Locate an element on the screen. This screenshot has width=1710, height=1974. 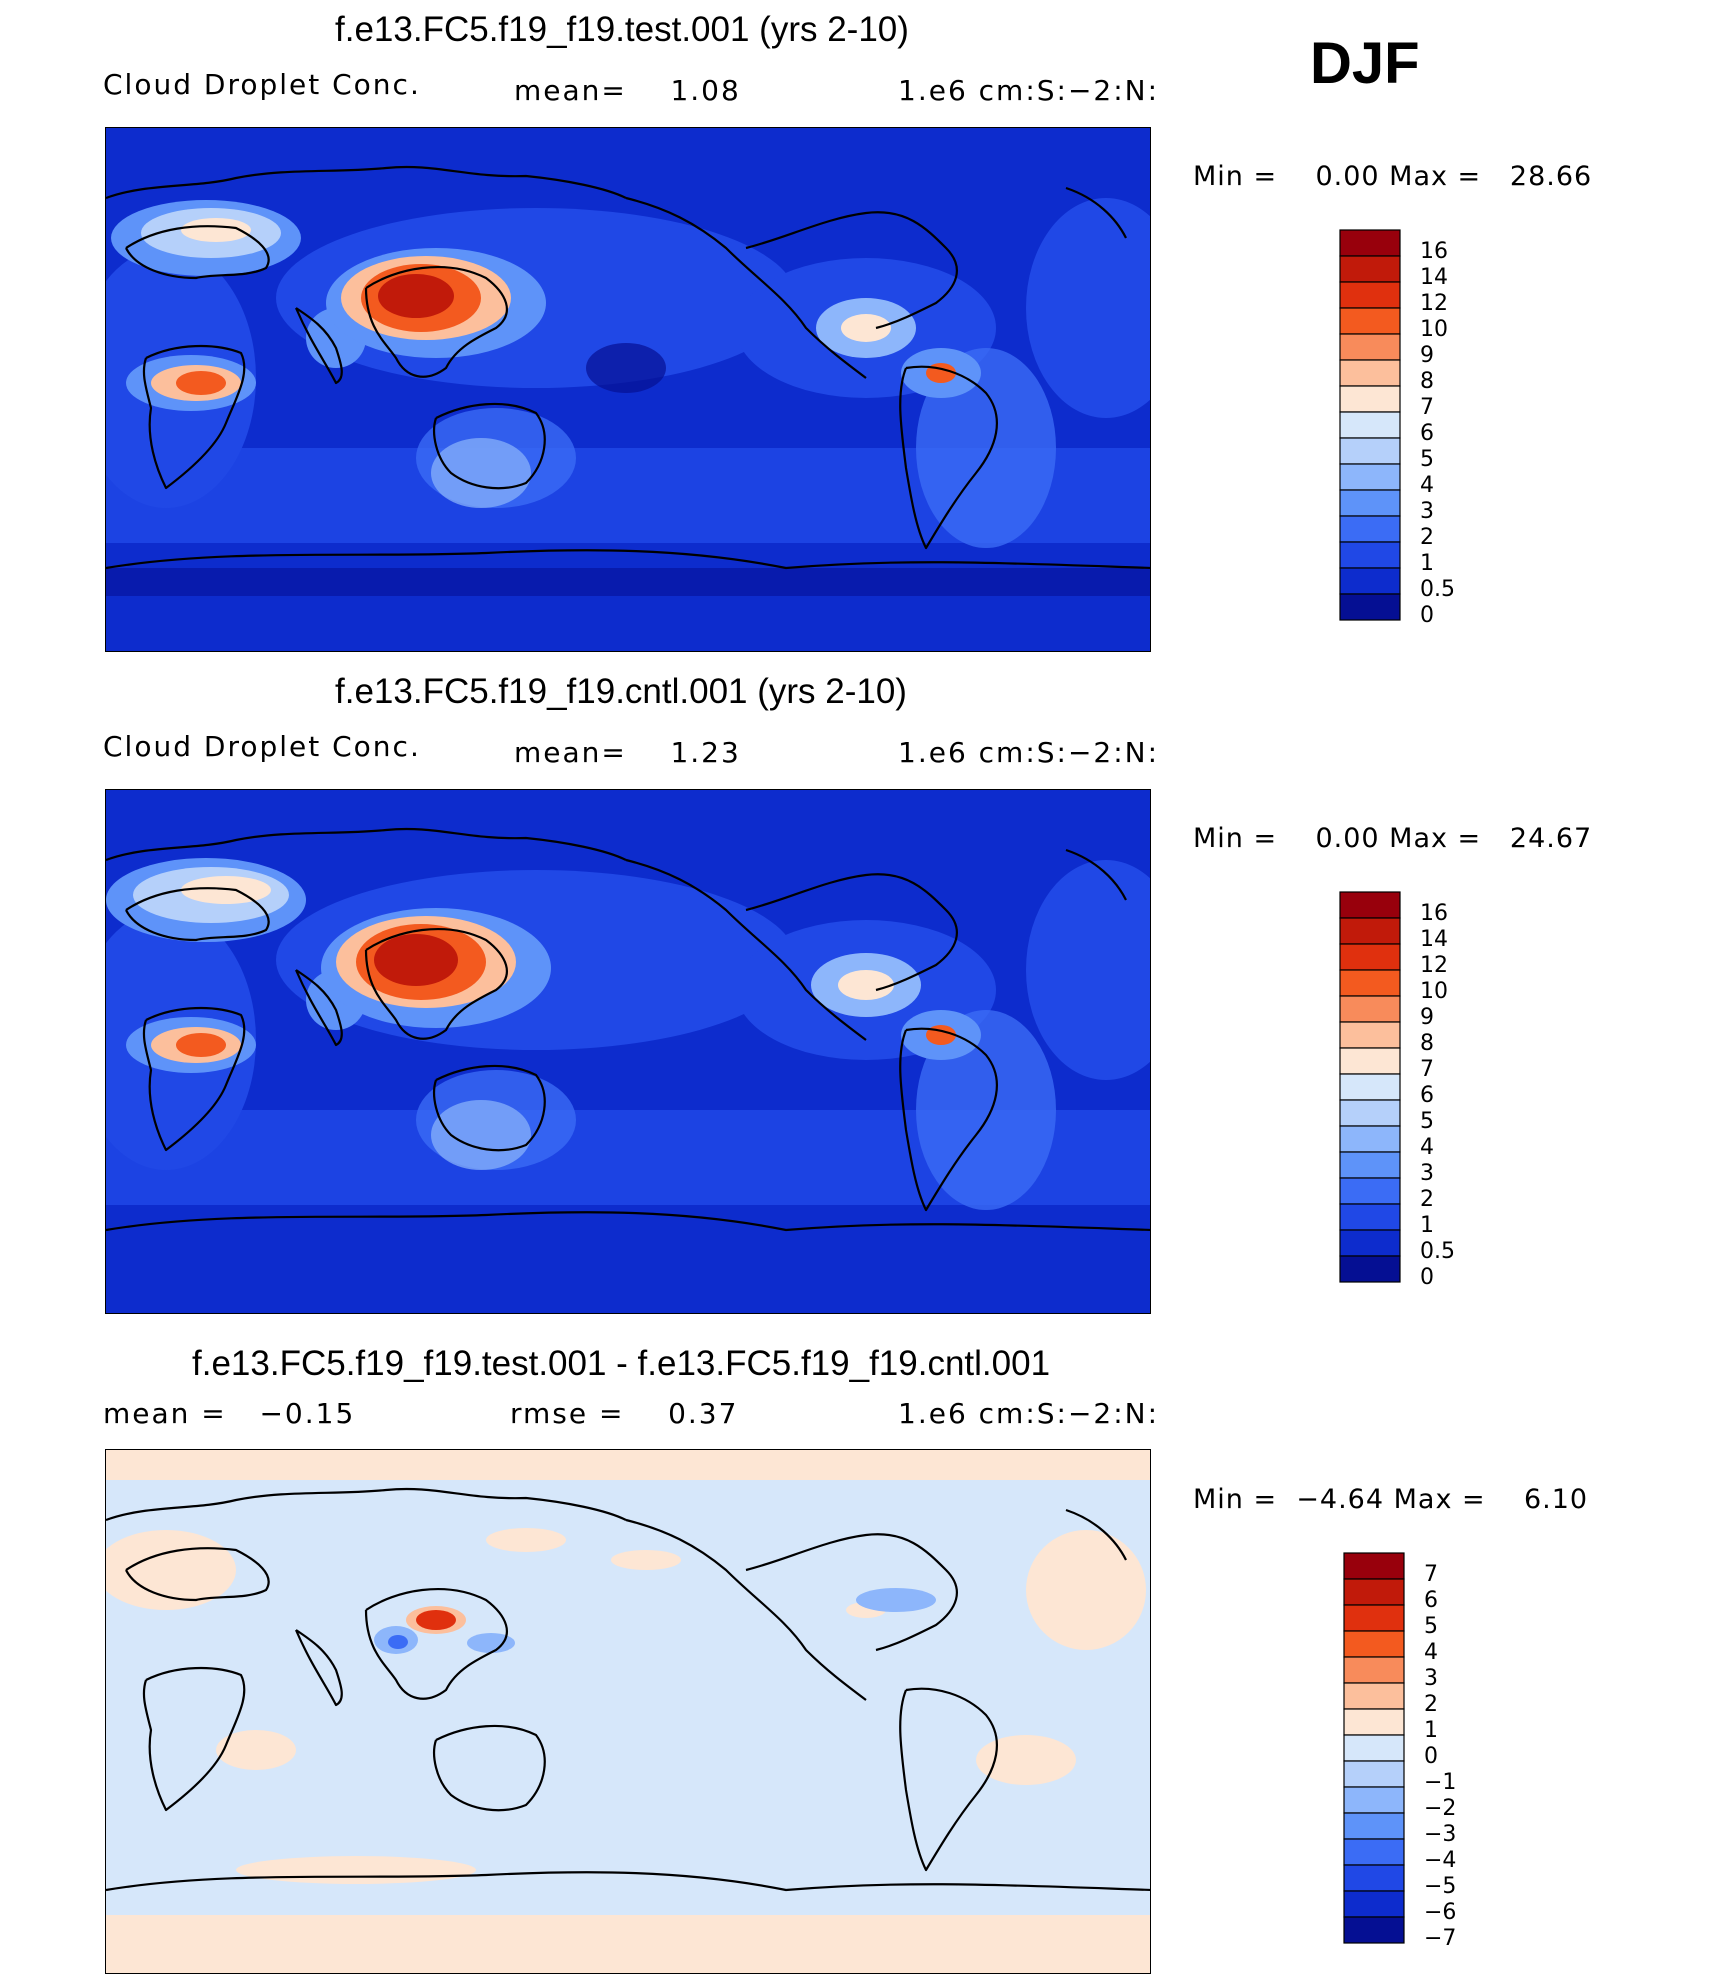
panel-2-mean-label: mean= 1.23 is located at coordinates (627, 752).